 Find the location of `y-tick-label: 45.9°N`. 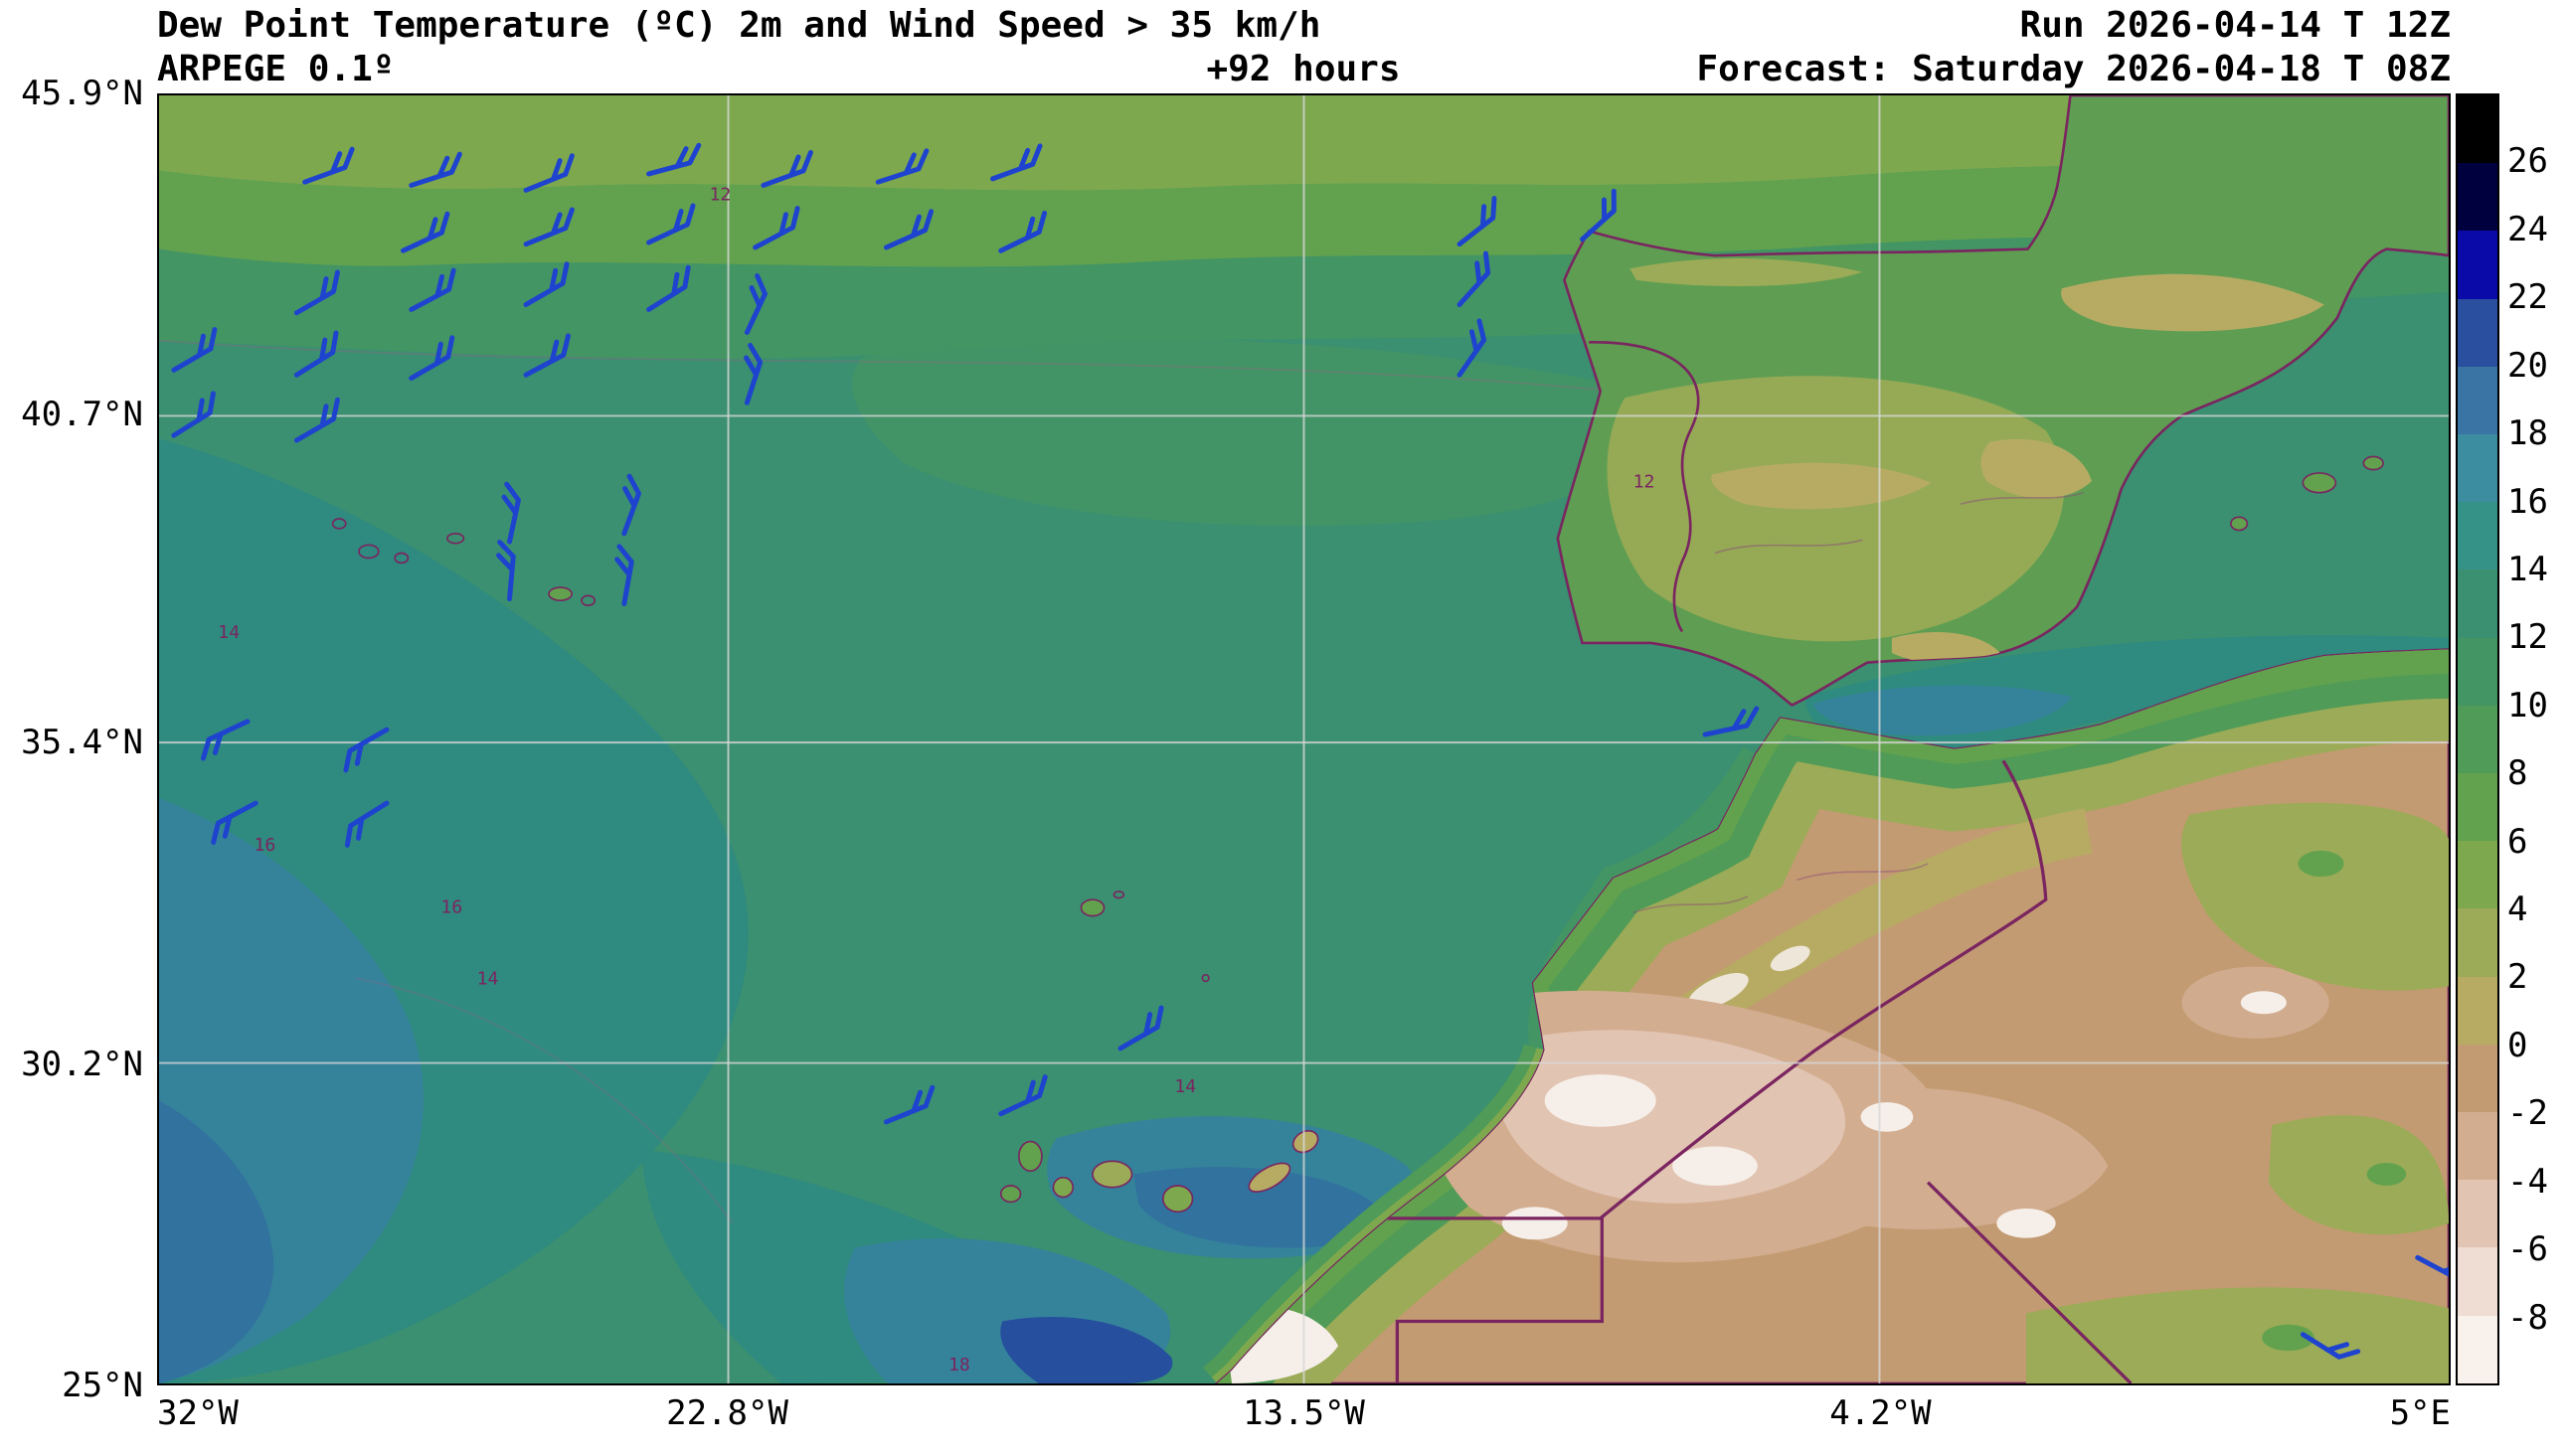

y-tick-label: 45.9°N is located at coordinates (82, 93).